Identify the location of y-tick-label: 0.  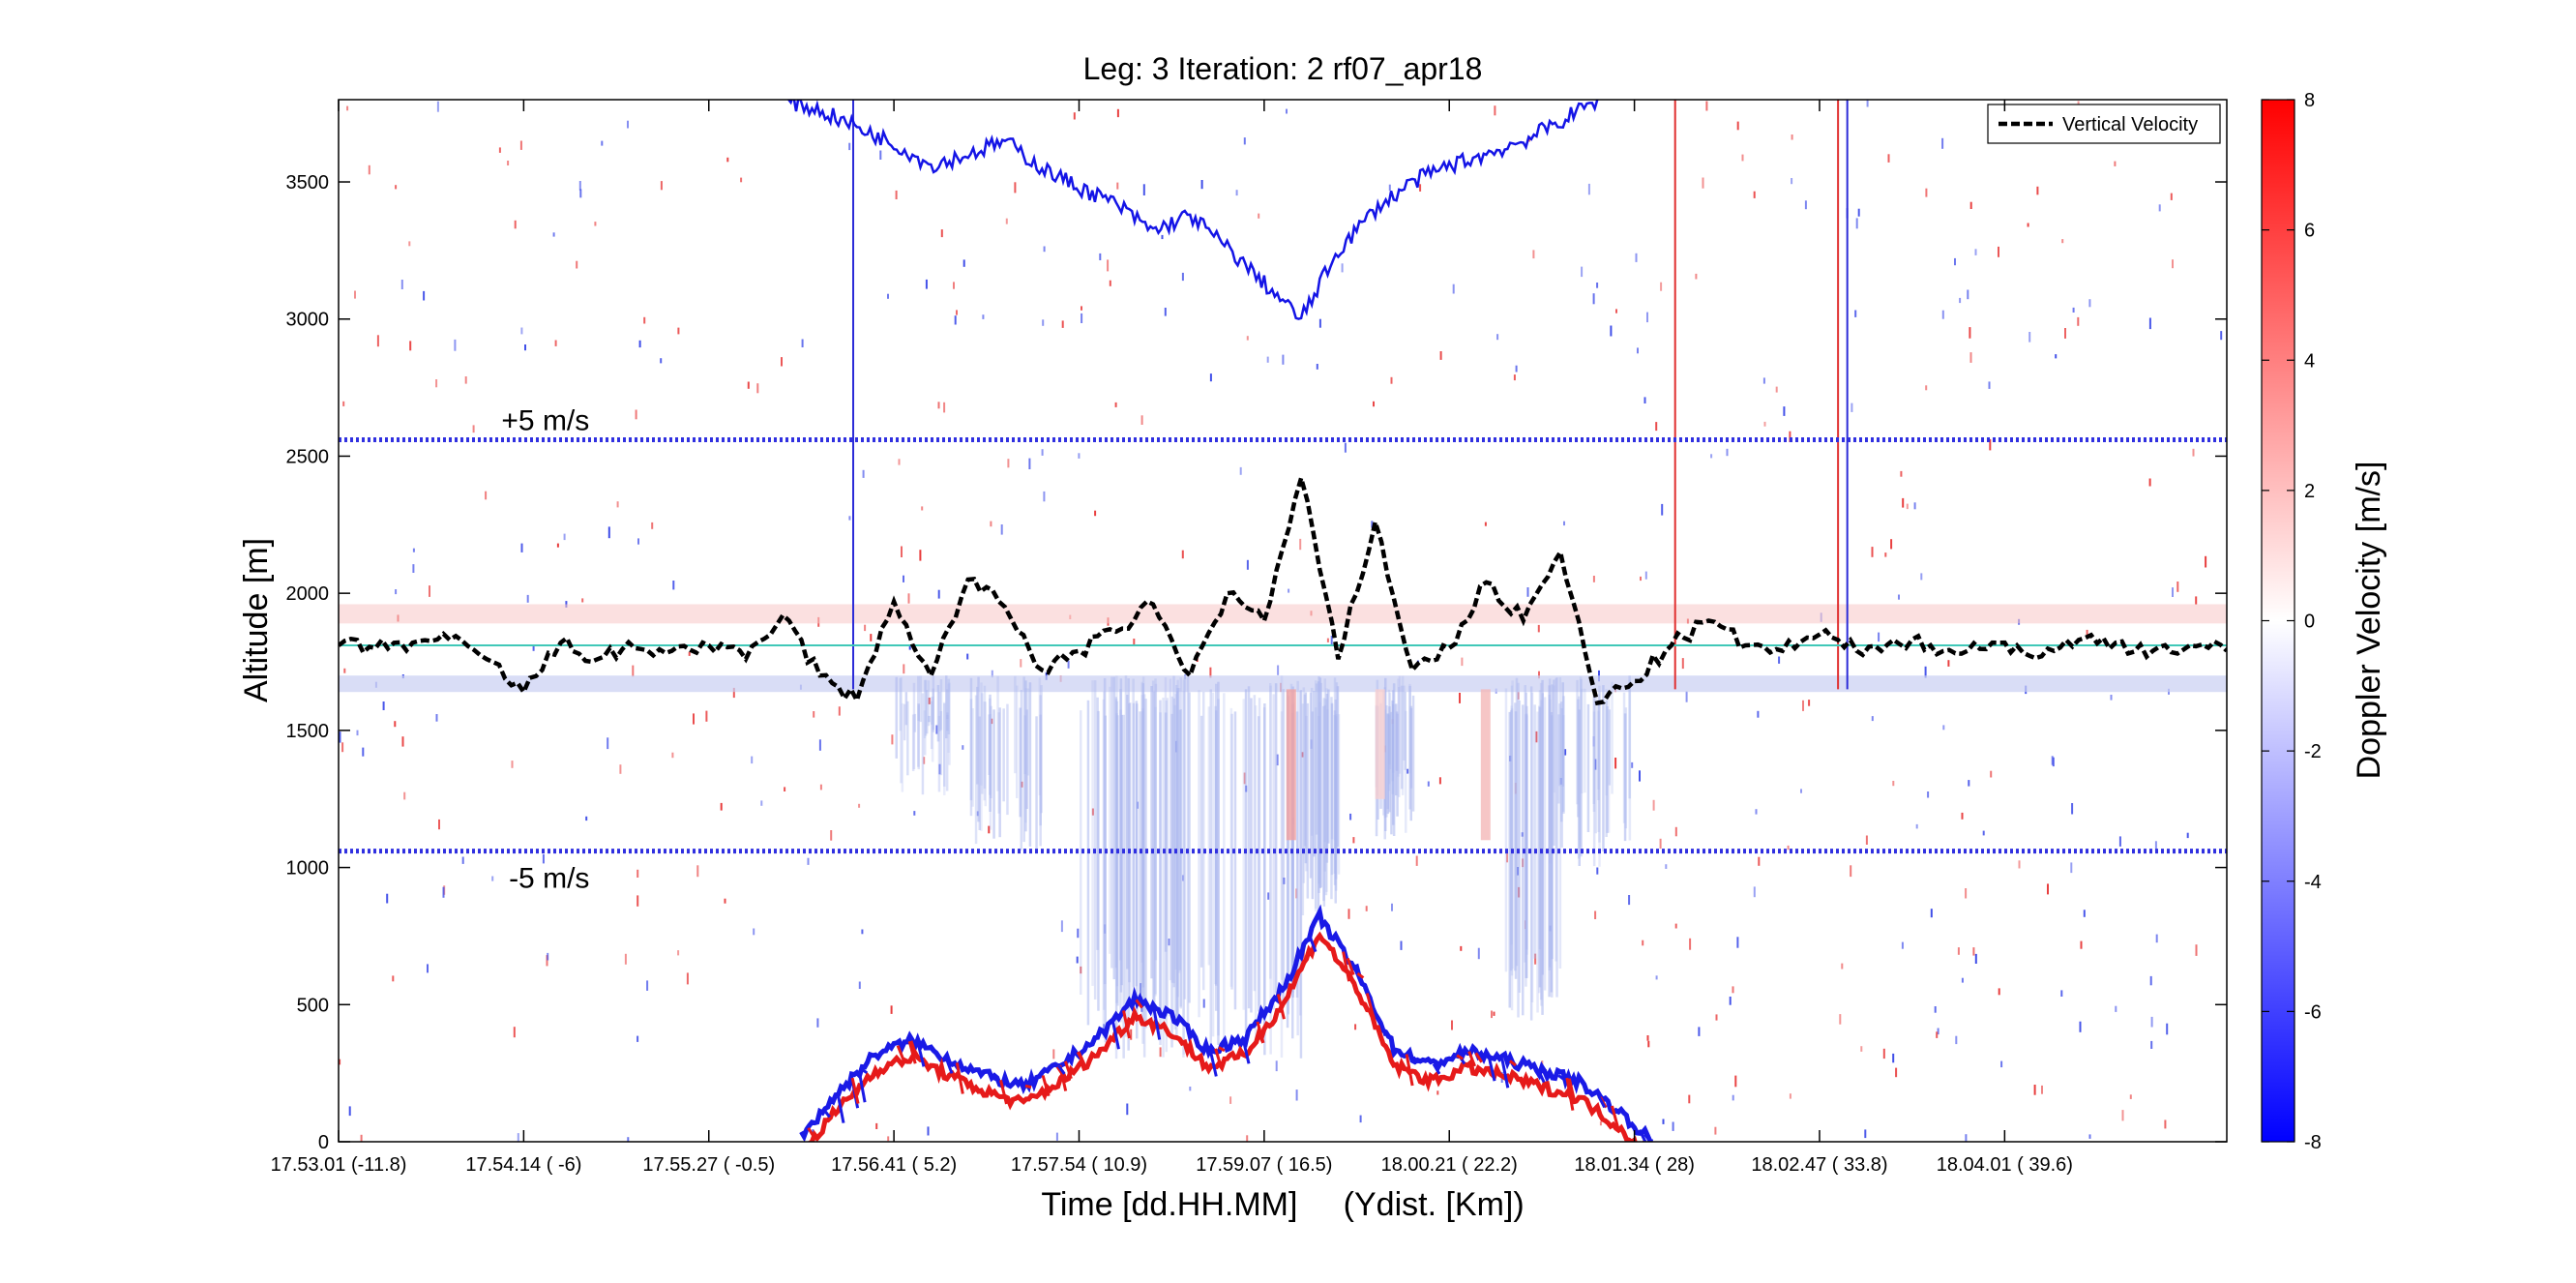
(323, 1142).